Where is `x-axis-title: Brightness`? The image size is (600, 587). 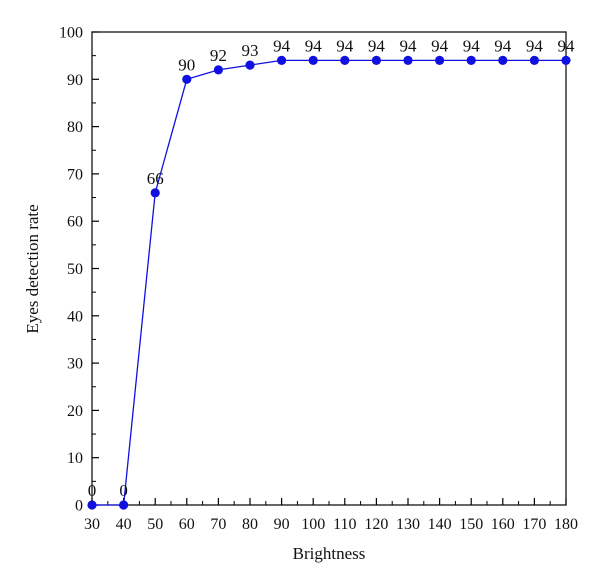 x-axis-title: Brightness is located at coordinates (329, 553).